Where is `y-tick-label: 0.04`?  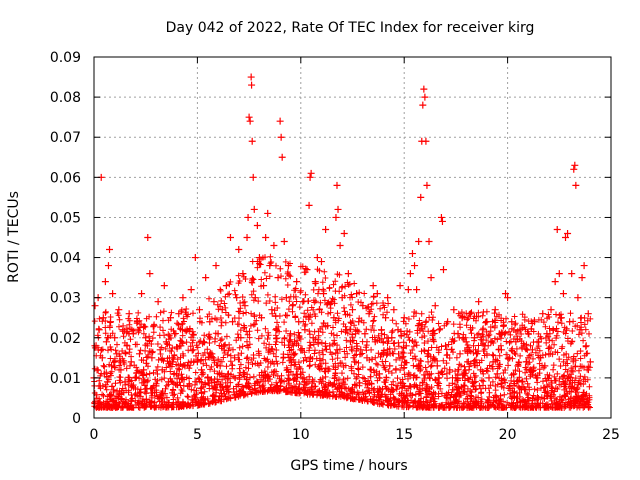
y-tick-label: 0.04 is located at coordinates (65, 259).